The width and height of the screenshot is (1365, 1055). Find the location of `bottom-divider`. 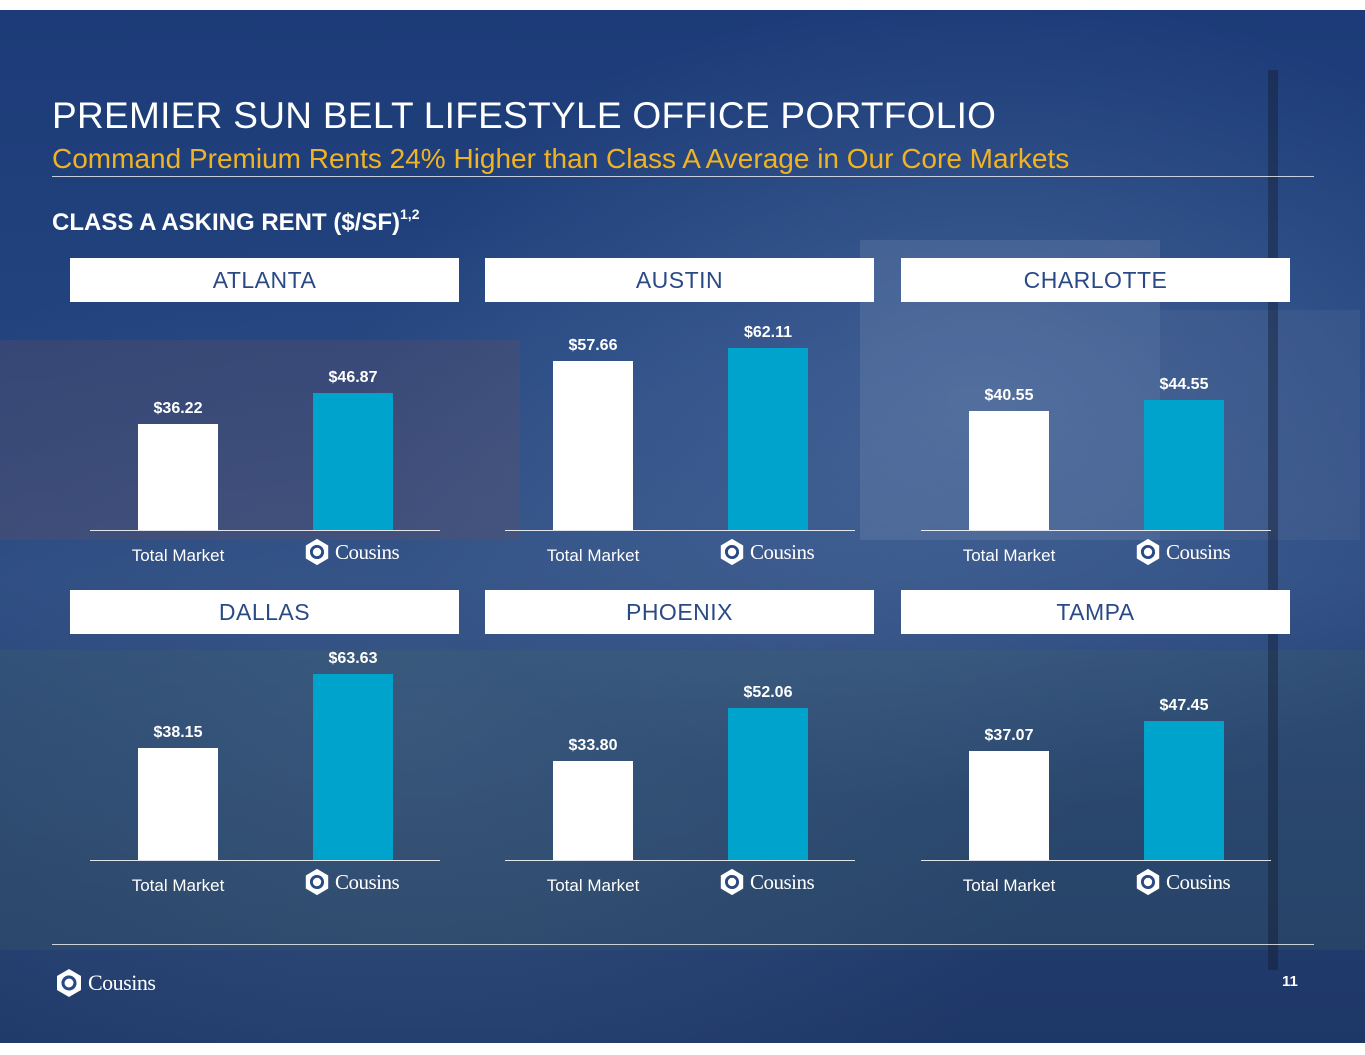

bottom-divider is located at coordinates (683, 944).